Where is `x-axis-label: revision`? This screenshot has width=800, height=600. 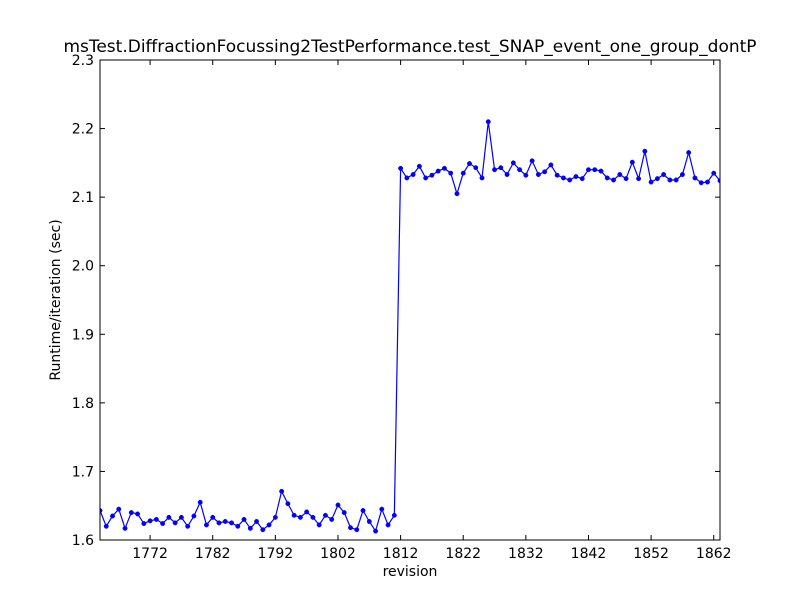 x-axis-label: revision is located at coordinates (410, 572).